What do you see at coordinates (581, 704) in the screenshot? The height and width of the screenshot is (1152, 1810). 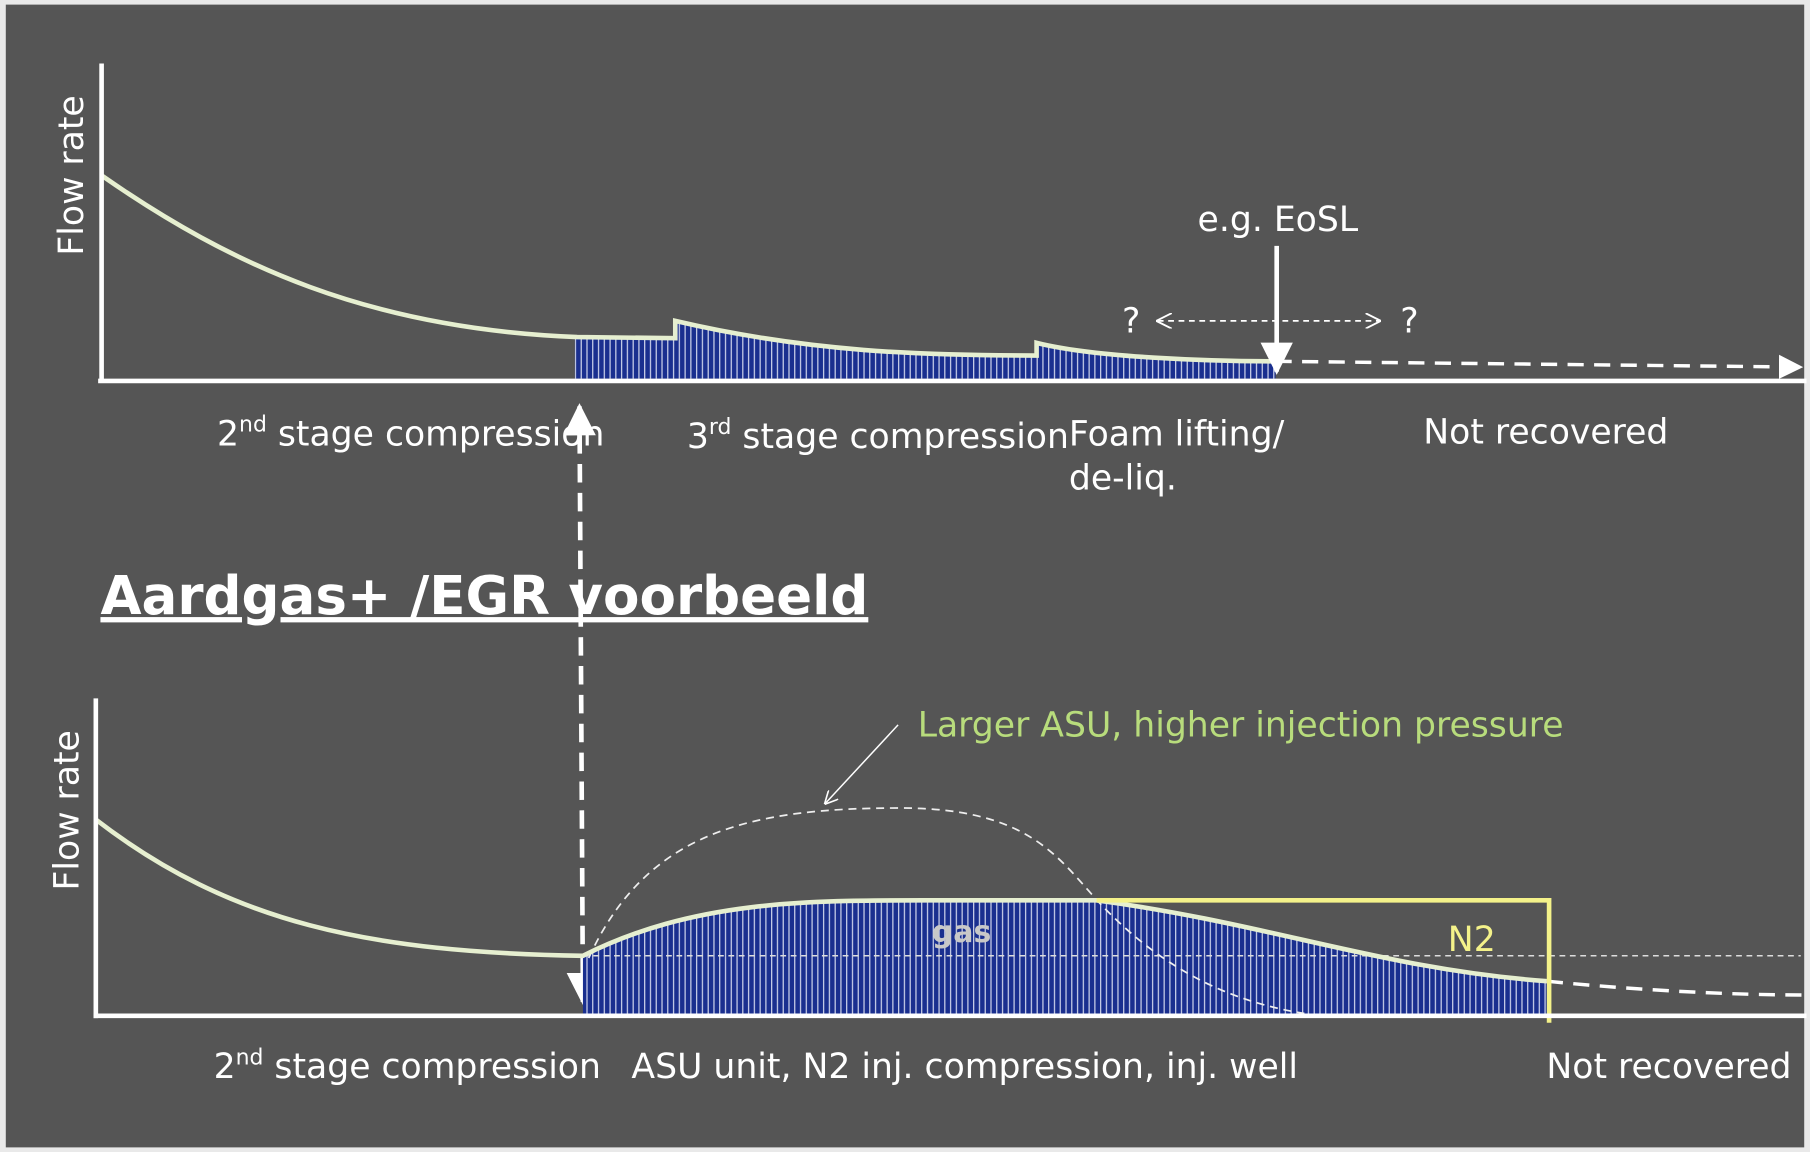 I see `link-arrow` at bounding box center [581, 704].